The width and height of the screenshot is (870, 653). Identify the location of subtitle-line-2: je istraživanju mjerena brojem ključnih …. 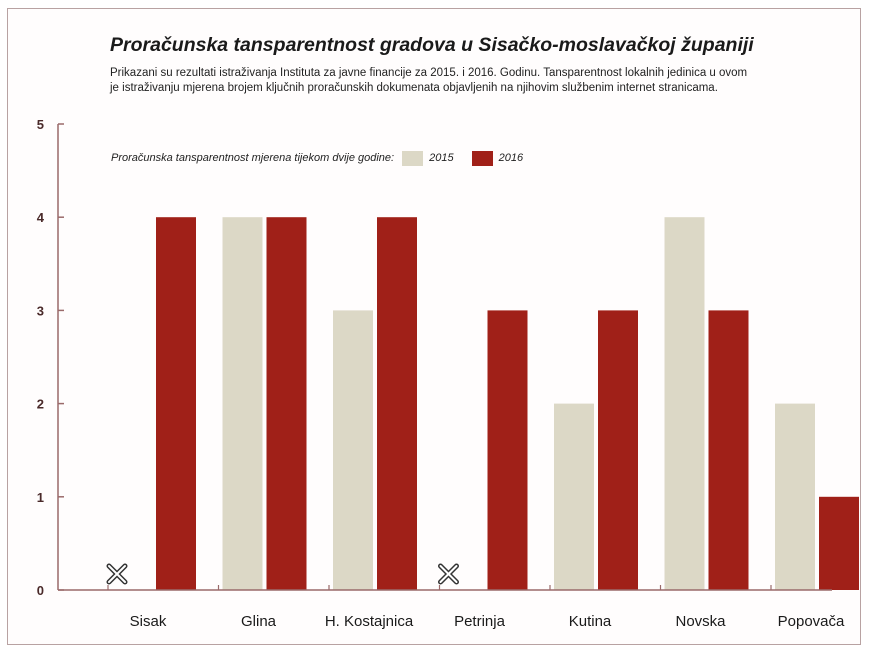
(414, 88).